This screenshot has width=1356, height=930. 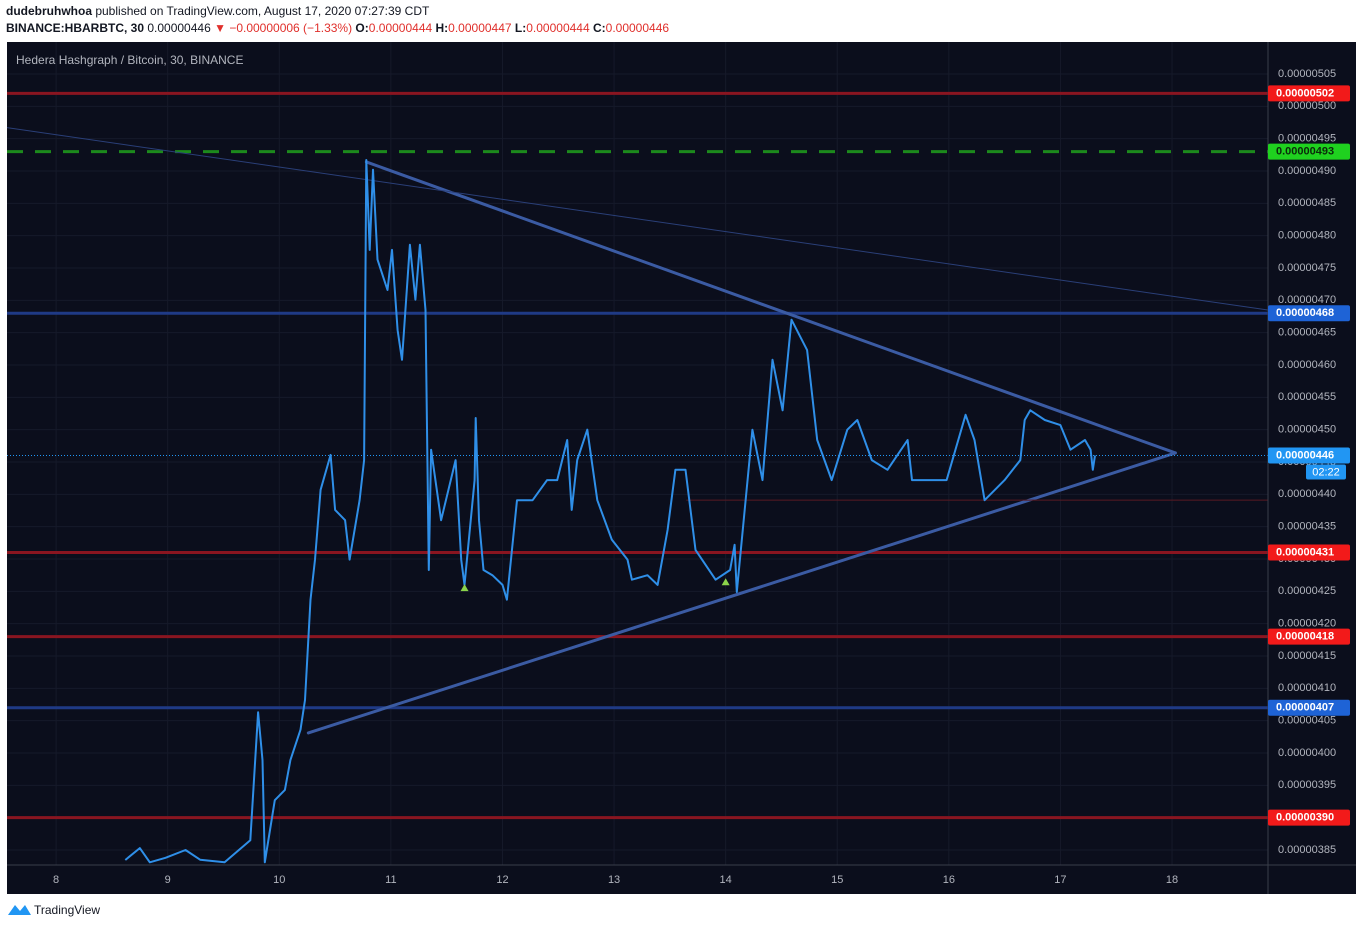 What do you see at coordinates (1307, 171) in the screenshot?
I see `y-tick-label: 0.00000490` at bounding box center [1307, 171].